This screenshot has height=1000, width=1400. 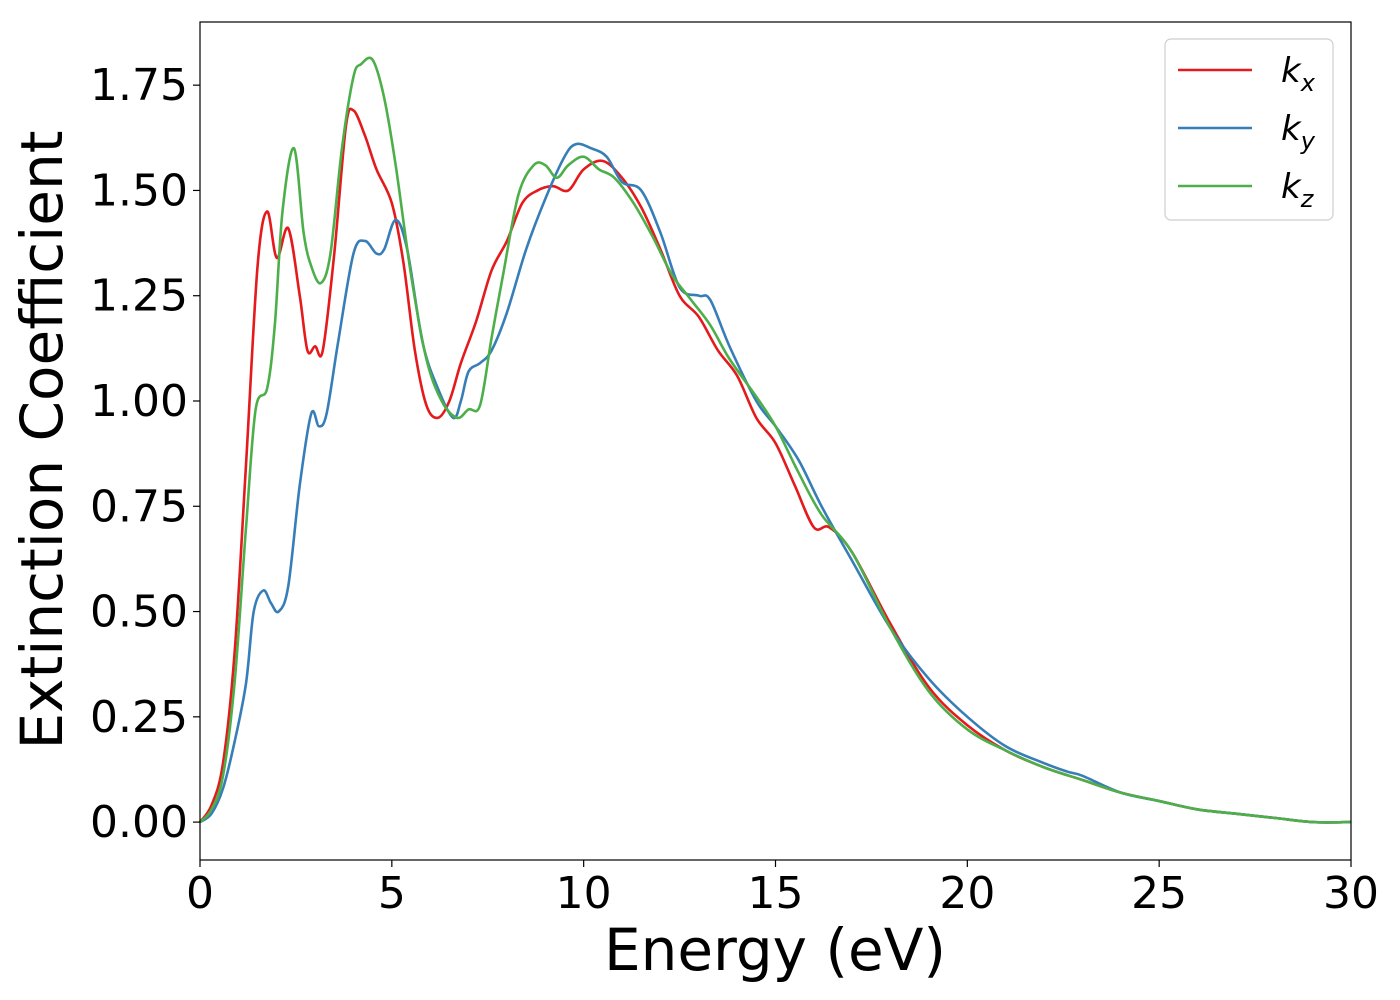 What do you see at coordinates (392, 893) in the screenshot?
I see `x-tick-label: 5` at bounding box center [392, 893].